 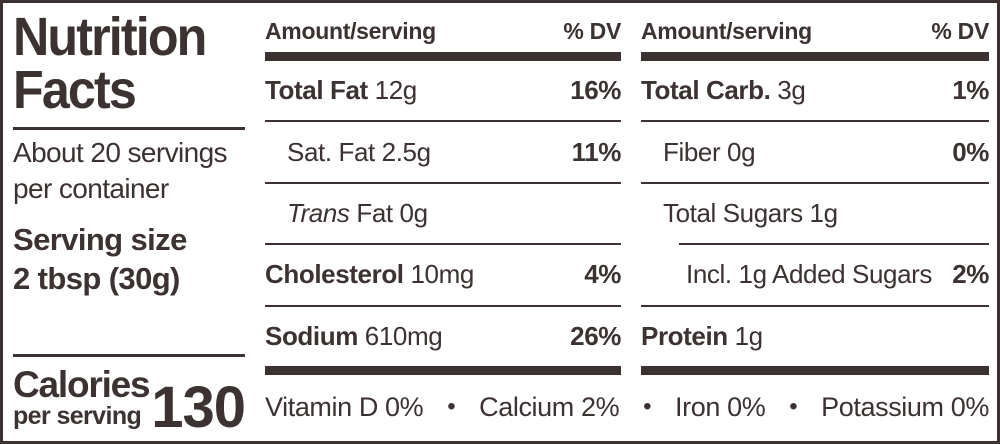 What do you see at coordinates (750, 213) in the screenshot?
I see `nutrient-row-total-sugars: Total Sugars 1g` at bounding box center [750, 213].